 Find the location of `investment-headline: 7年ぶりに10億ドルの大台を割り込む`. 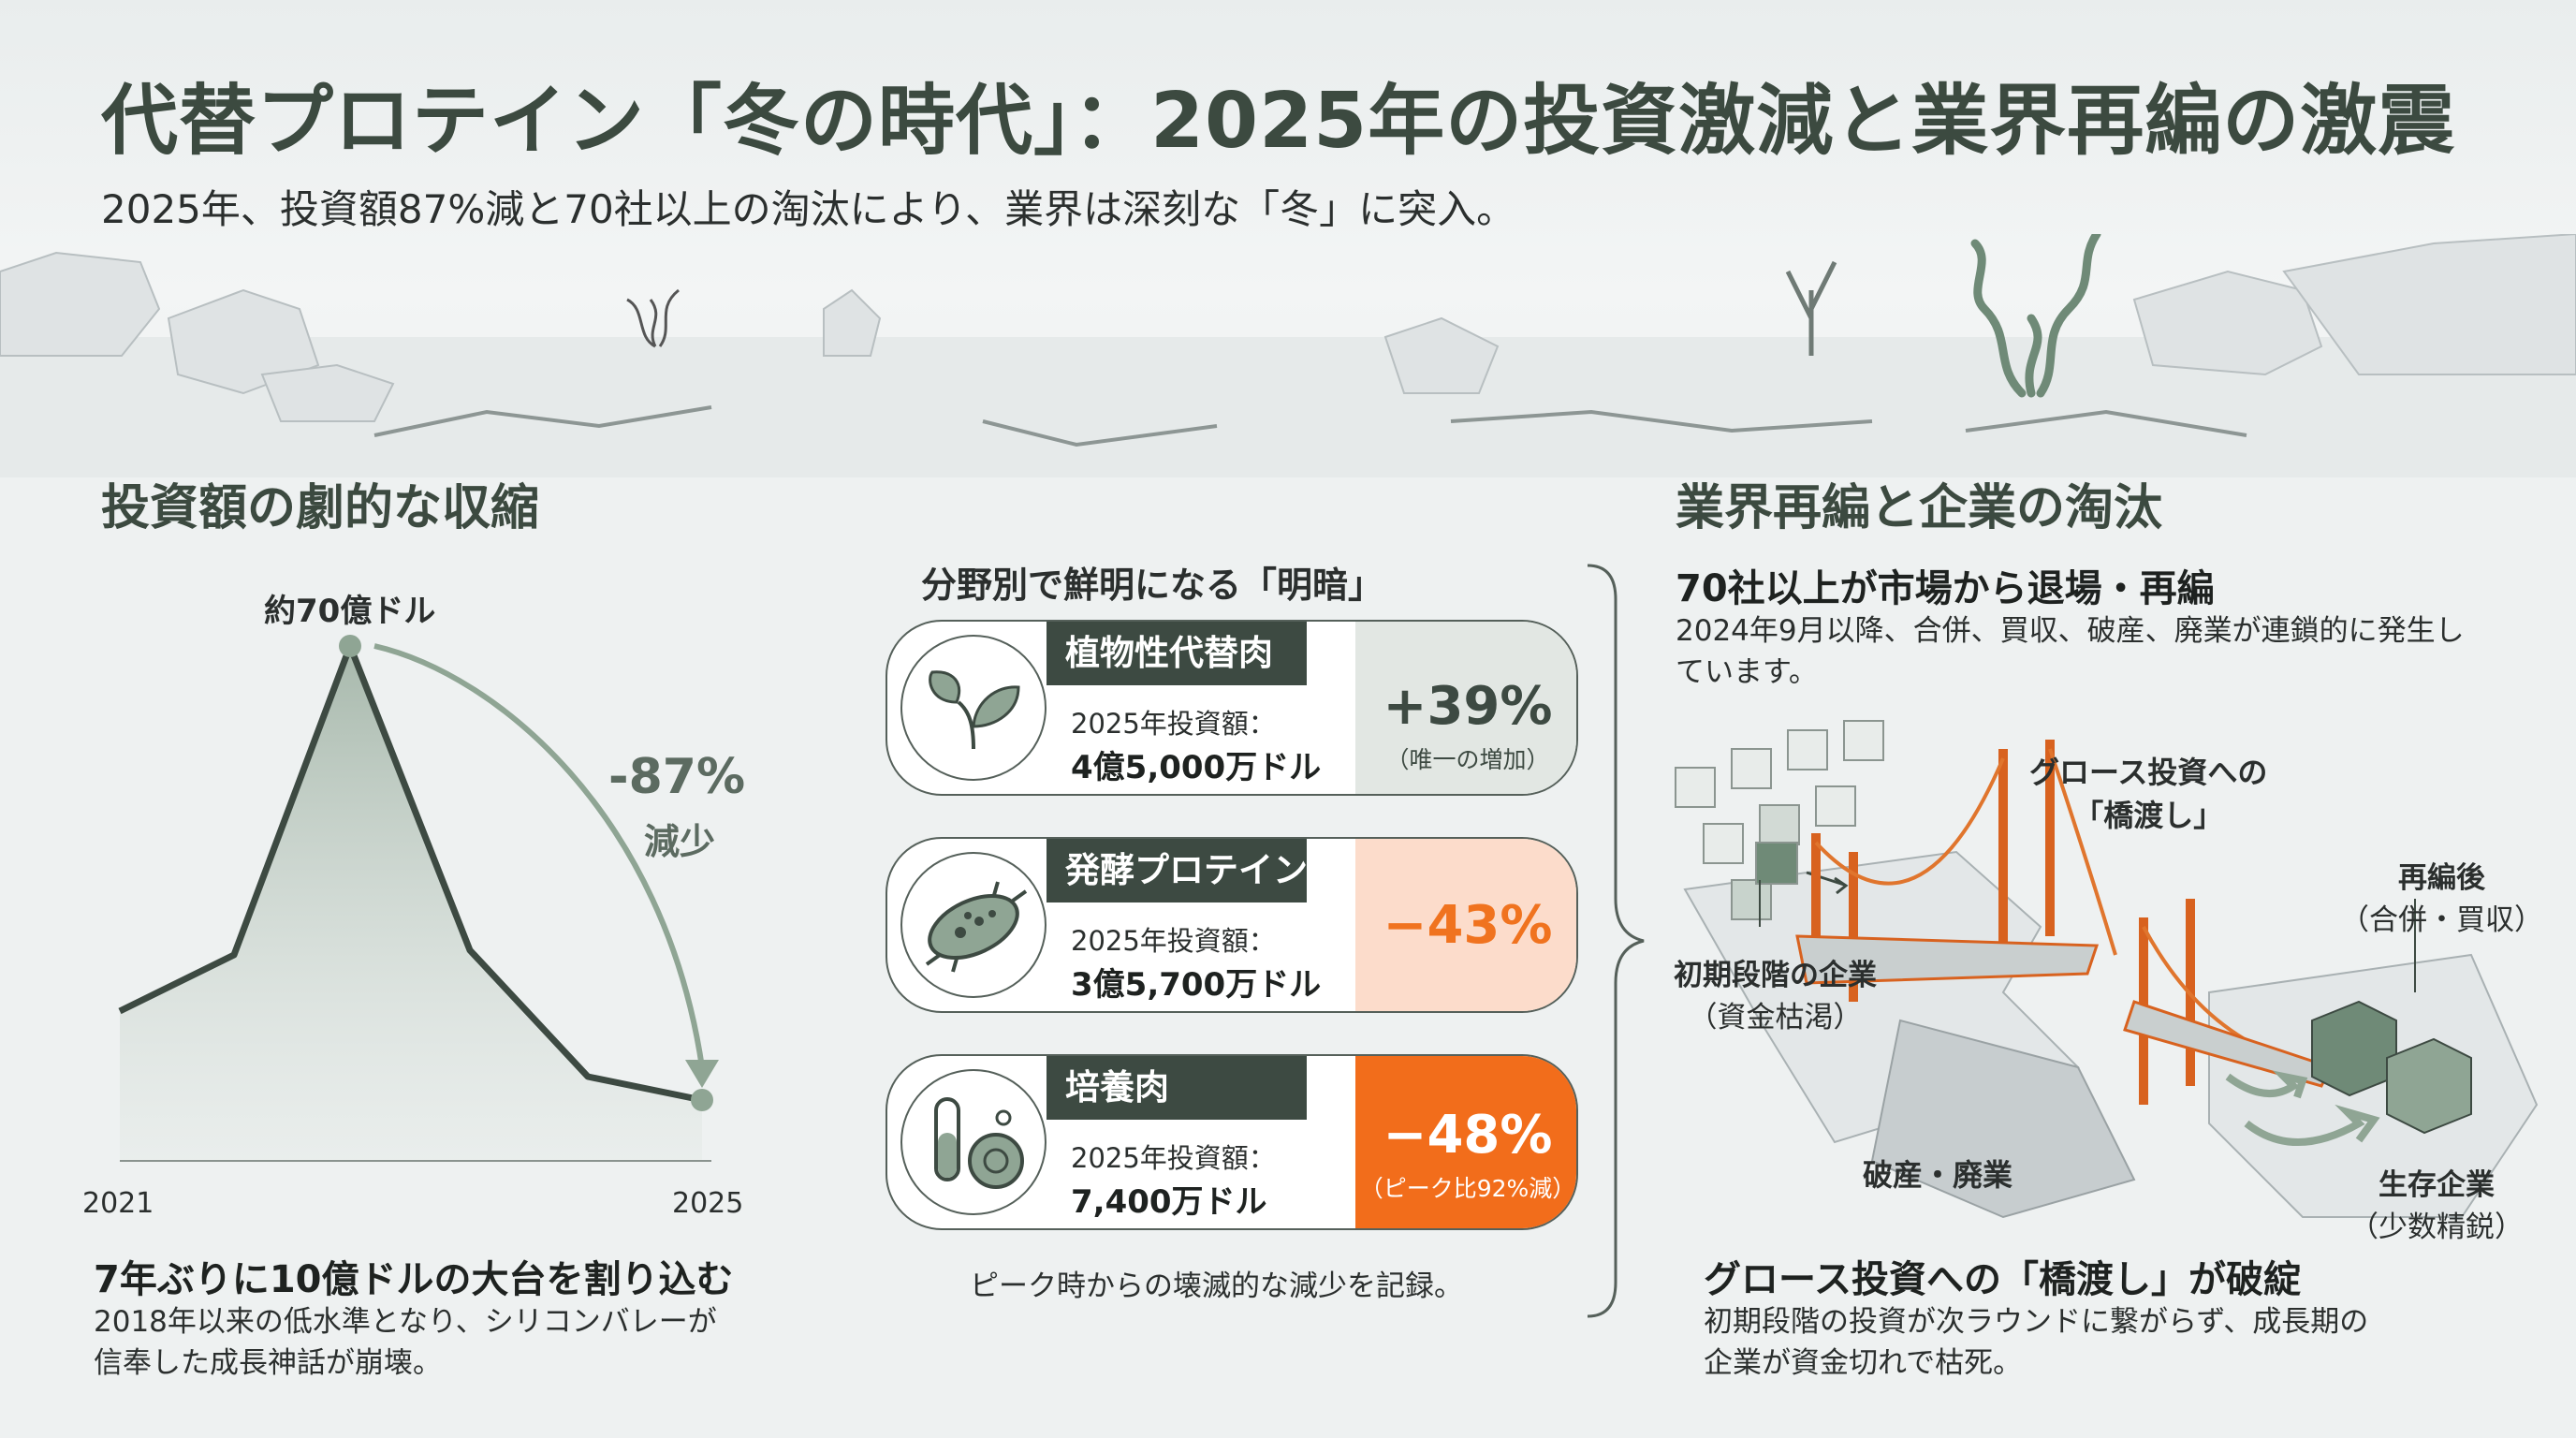

investment-headline: 7年ぶりに10億ドルの大台を割り込む is located at coordinates (414, 1279).